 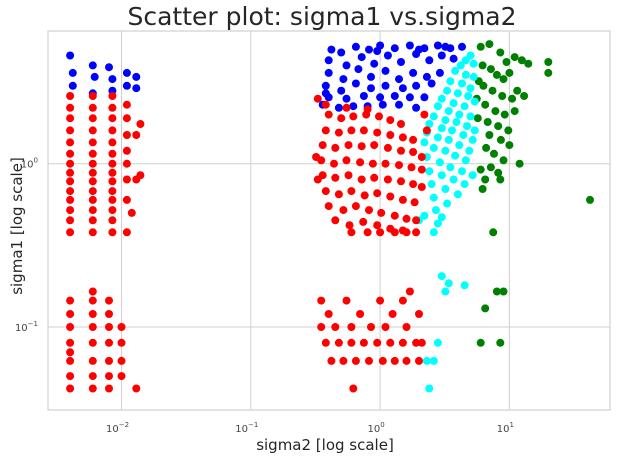 I want to click on chart-title: Scatter plot: sigma1 vs.sigma2, so click(x=322, y=16).